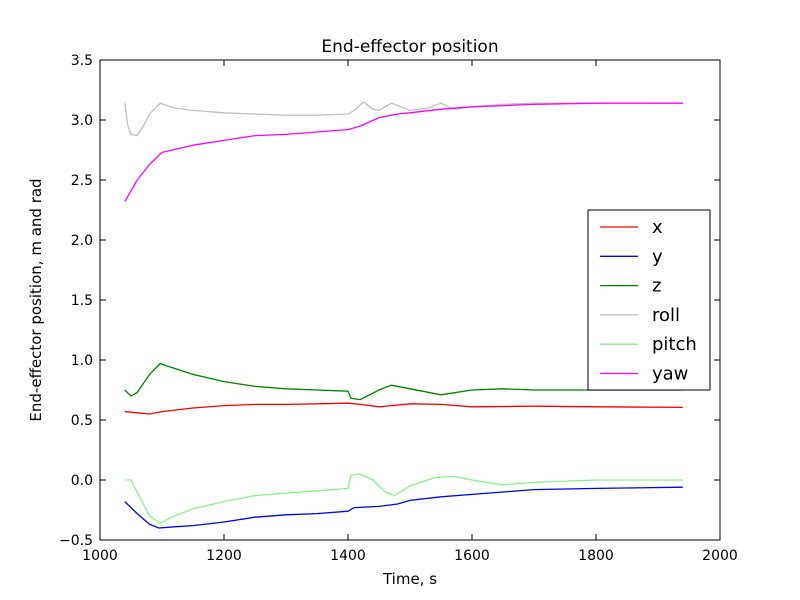 Image resolution: width=800 pixels, height=600 pixels. I want to click on y-tick-label: 2.5, so click(82, 181).